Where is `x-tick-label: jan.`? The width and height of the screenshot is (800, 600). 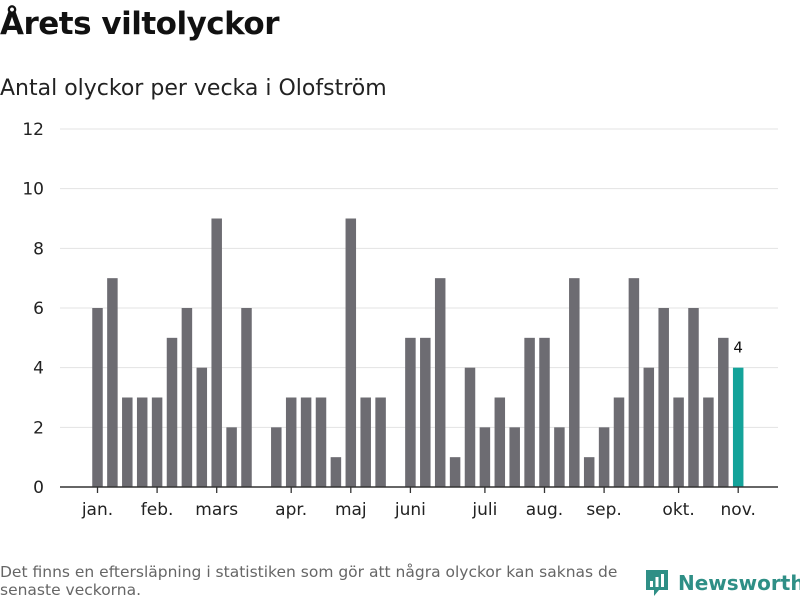
x-tick-label: jan. is located at coordinates (97, 510).